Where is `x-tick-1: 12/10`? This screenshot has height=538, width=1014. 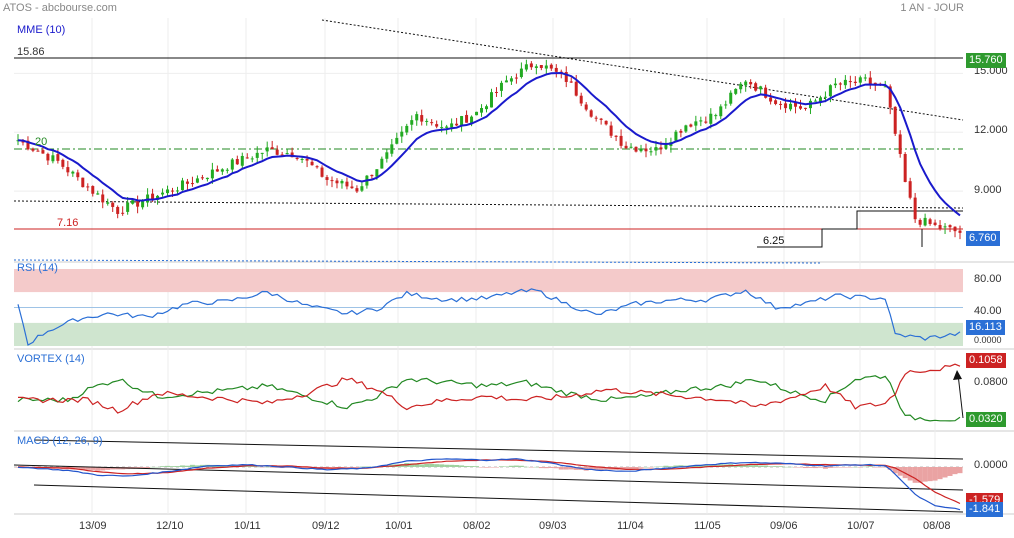 x-tick-1: 12/10 is located at coordinates (170, 526).